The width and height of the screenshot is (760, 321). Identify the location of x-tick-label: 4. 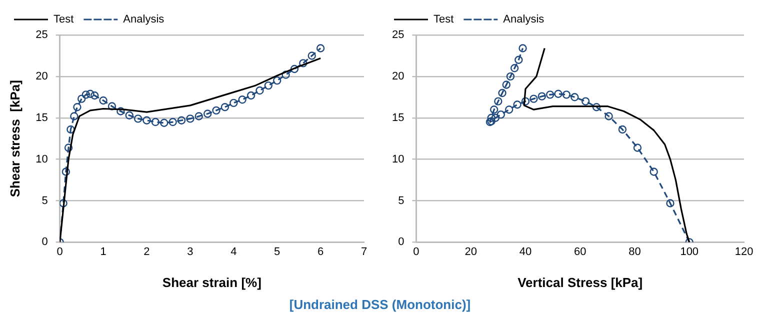
(233, 252).